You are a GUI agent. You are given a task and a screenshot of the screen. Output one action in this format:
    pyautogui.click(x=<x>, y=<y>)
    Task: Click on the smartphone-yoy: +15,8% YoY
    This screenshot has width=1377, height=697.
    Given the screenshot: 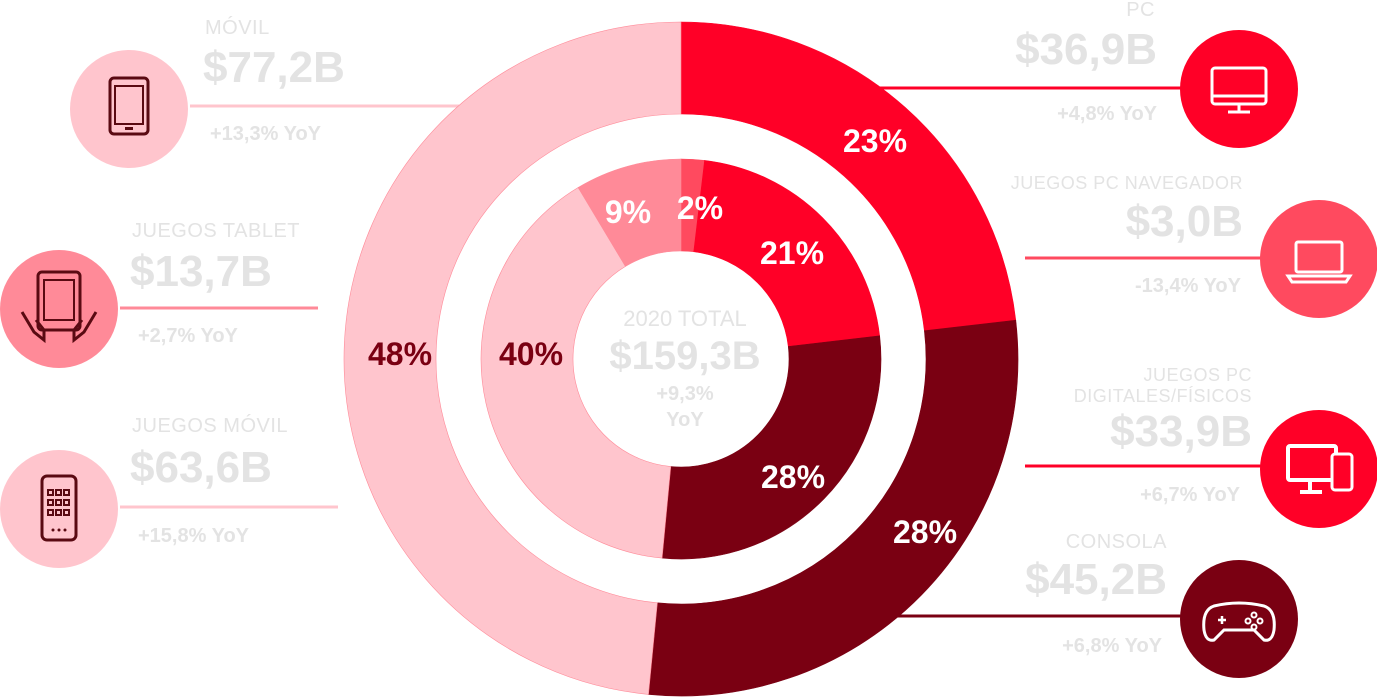 What is the action you would take?
    pyautogui.click(x=193, y=536)
    